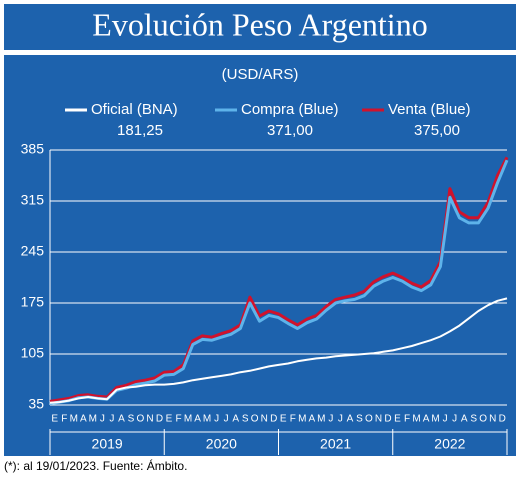 The width and height of the screenshot is (520, 483). I want to click on legend-label: Oficial (BNA), so click(134, 109).